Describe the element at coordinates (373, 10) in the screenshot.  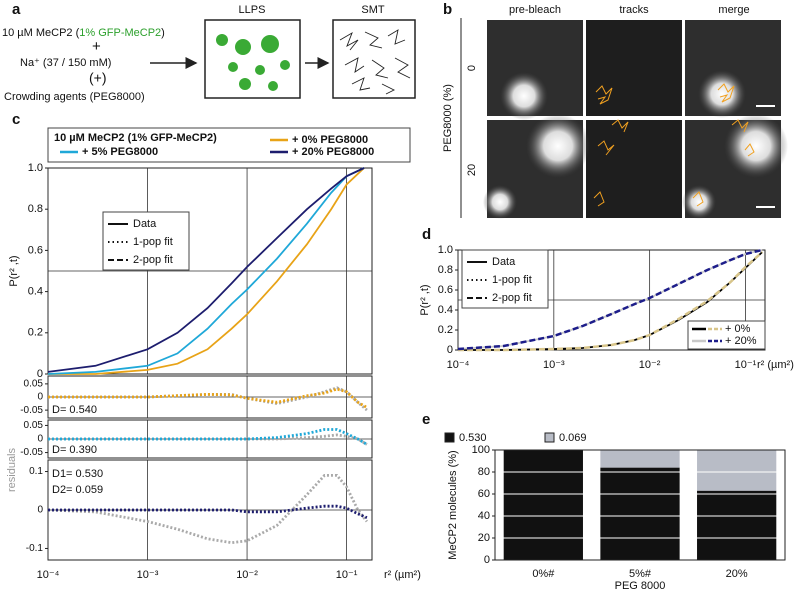
I see `box-label: SMT` at that location.